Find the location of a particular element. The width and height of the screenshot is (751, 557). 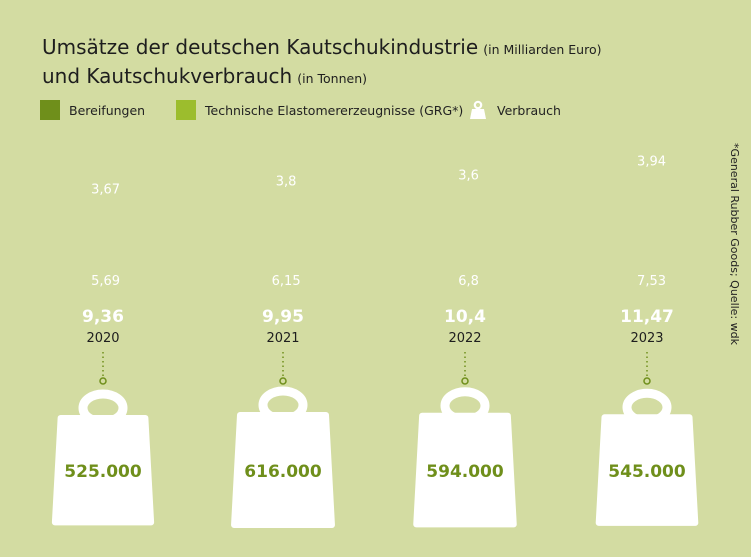

title-line1-unit: (in Milliarden Euro) is located at coordinates (542, 49).